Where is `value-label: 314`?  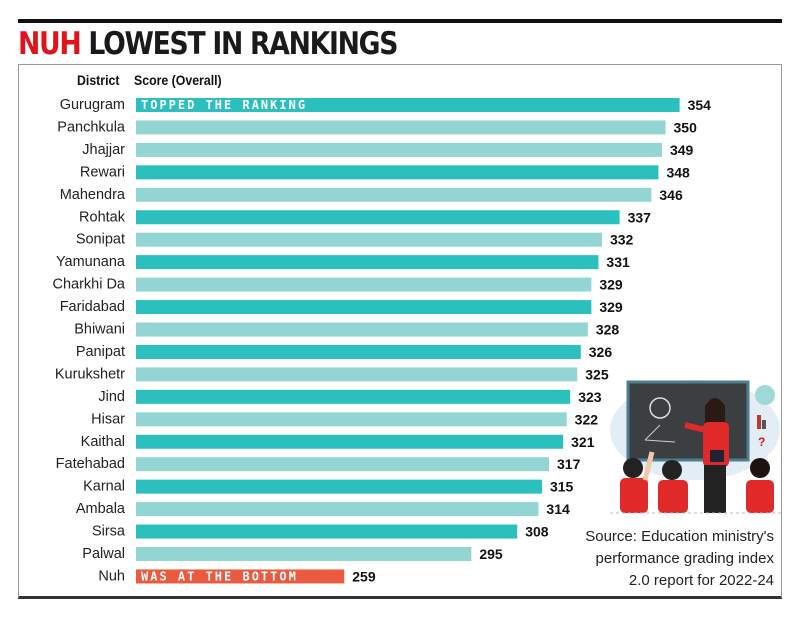 value-label: 314 is located at coordinates (558, 509).